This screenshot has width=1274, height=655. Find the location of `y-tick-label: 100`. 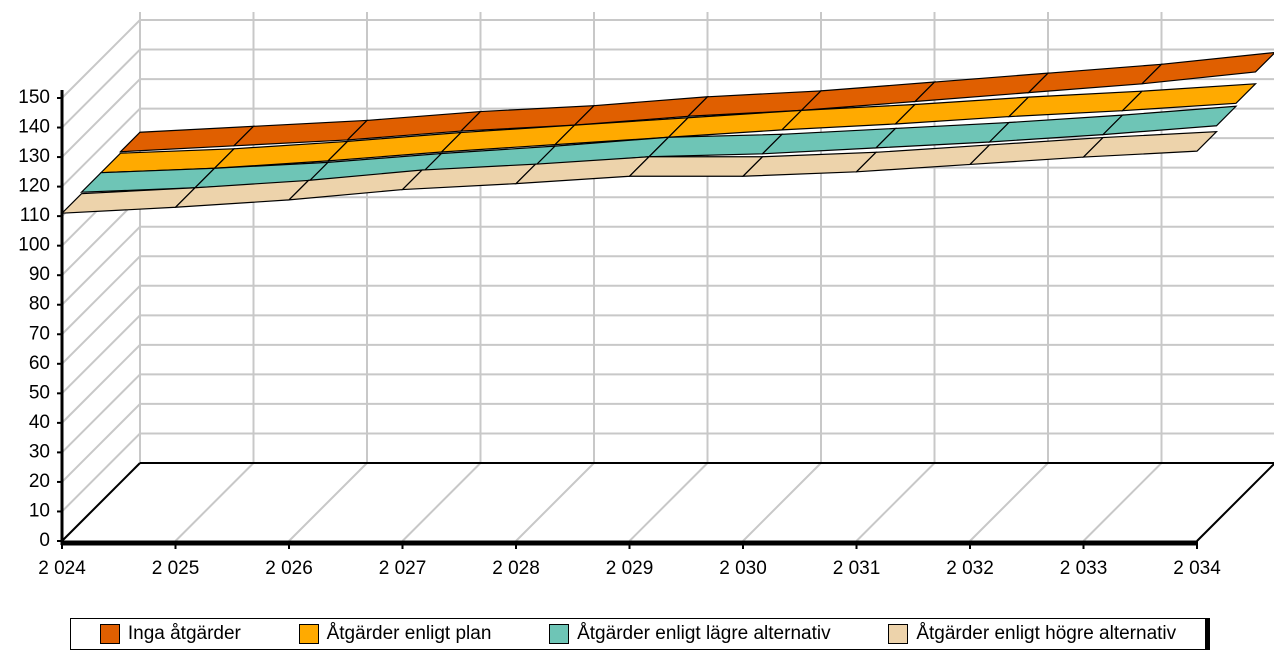

y-tick-label: 100 is located at coordinates (34, 245).